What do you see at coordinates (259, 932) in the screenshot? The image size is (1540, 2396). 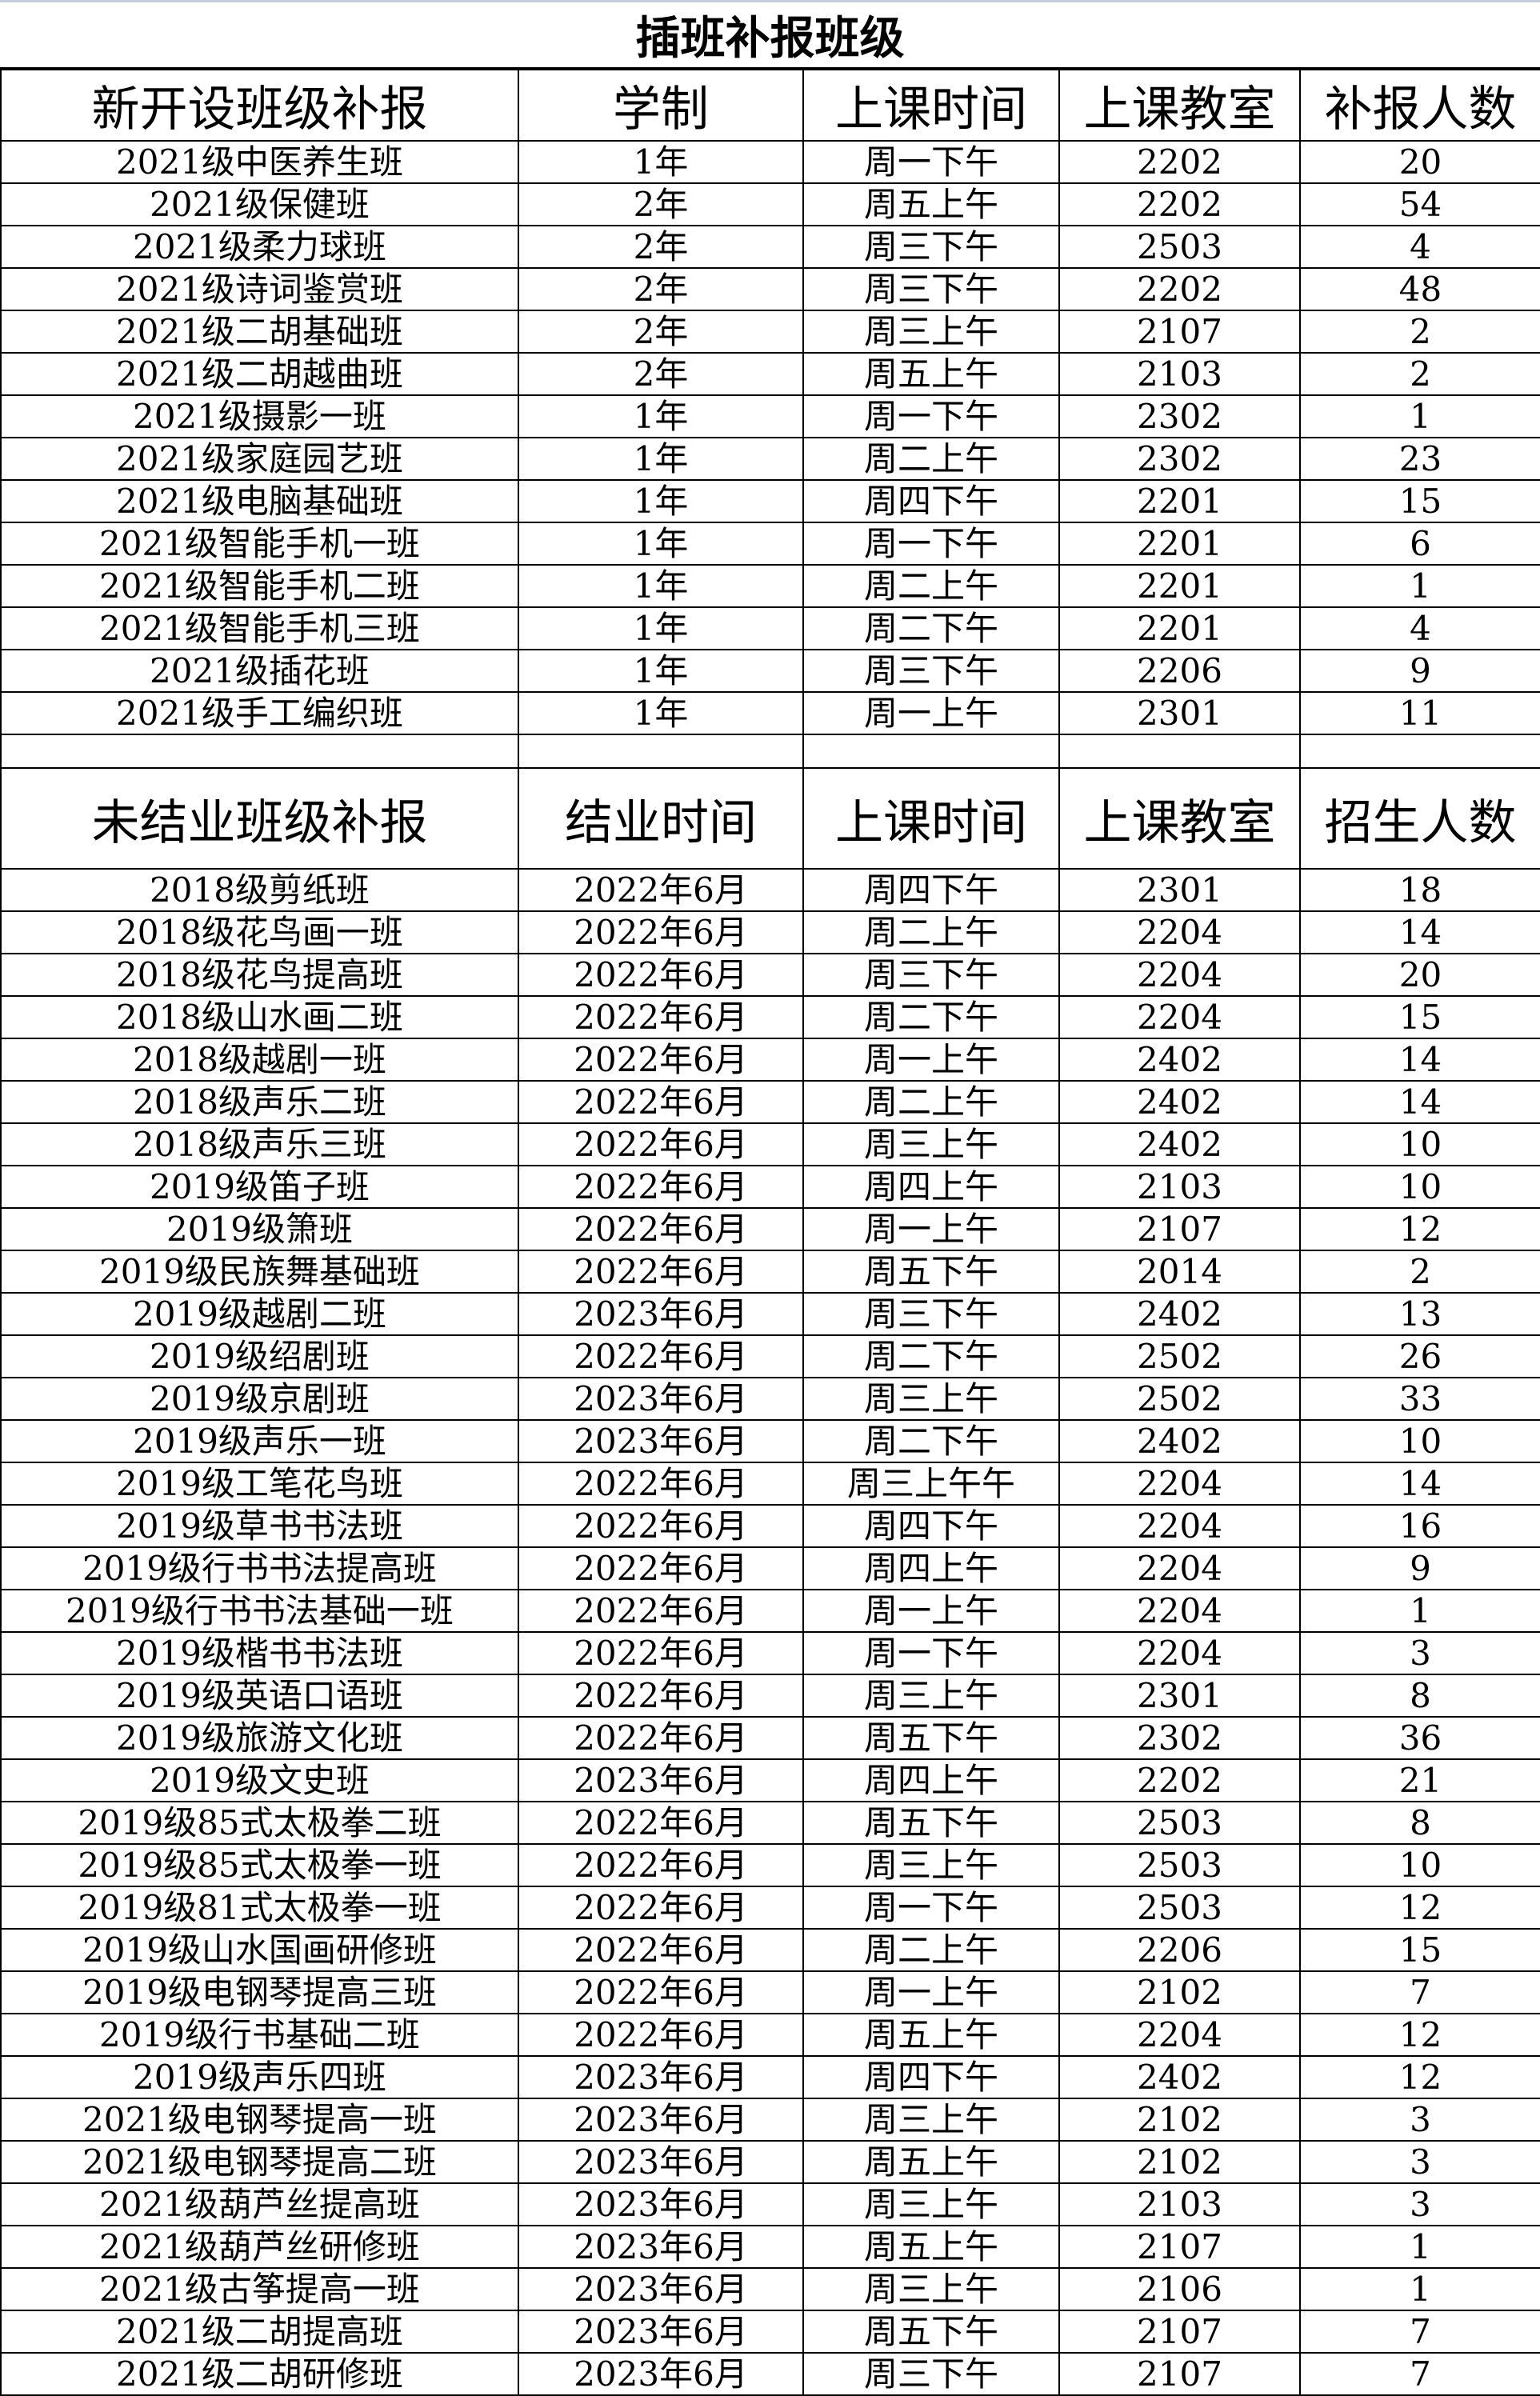 I see `cell-class-name: 2018级花鸟画一班` at bounding box center [259, 932].